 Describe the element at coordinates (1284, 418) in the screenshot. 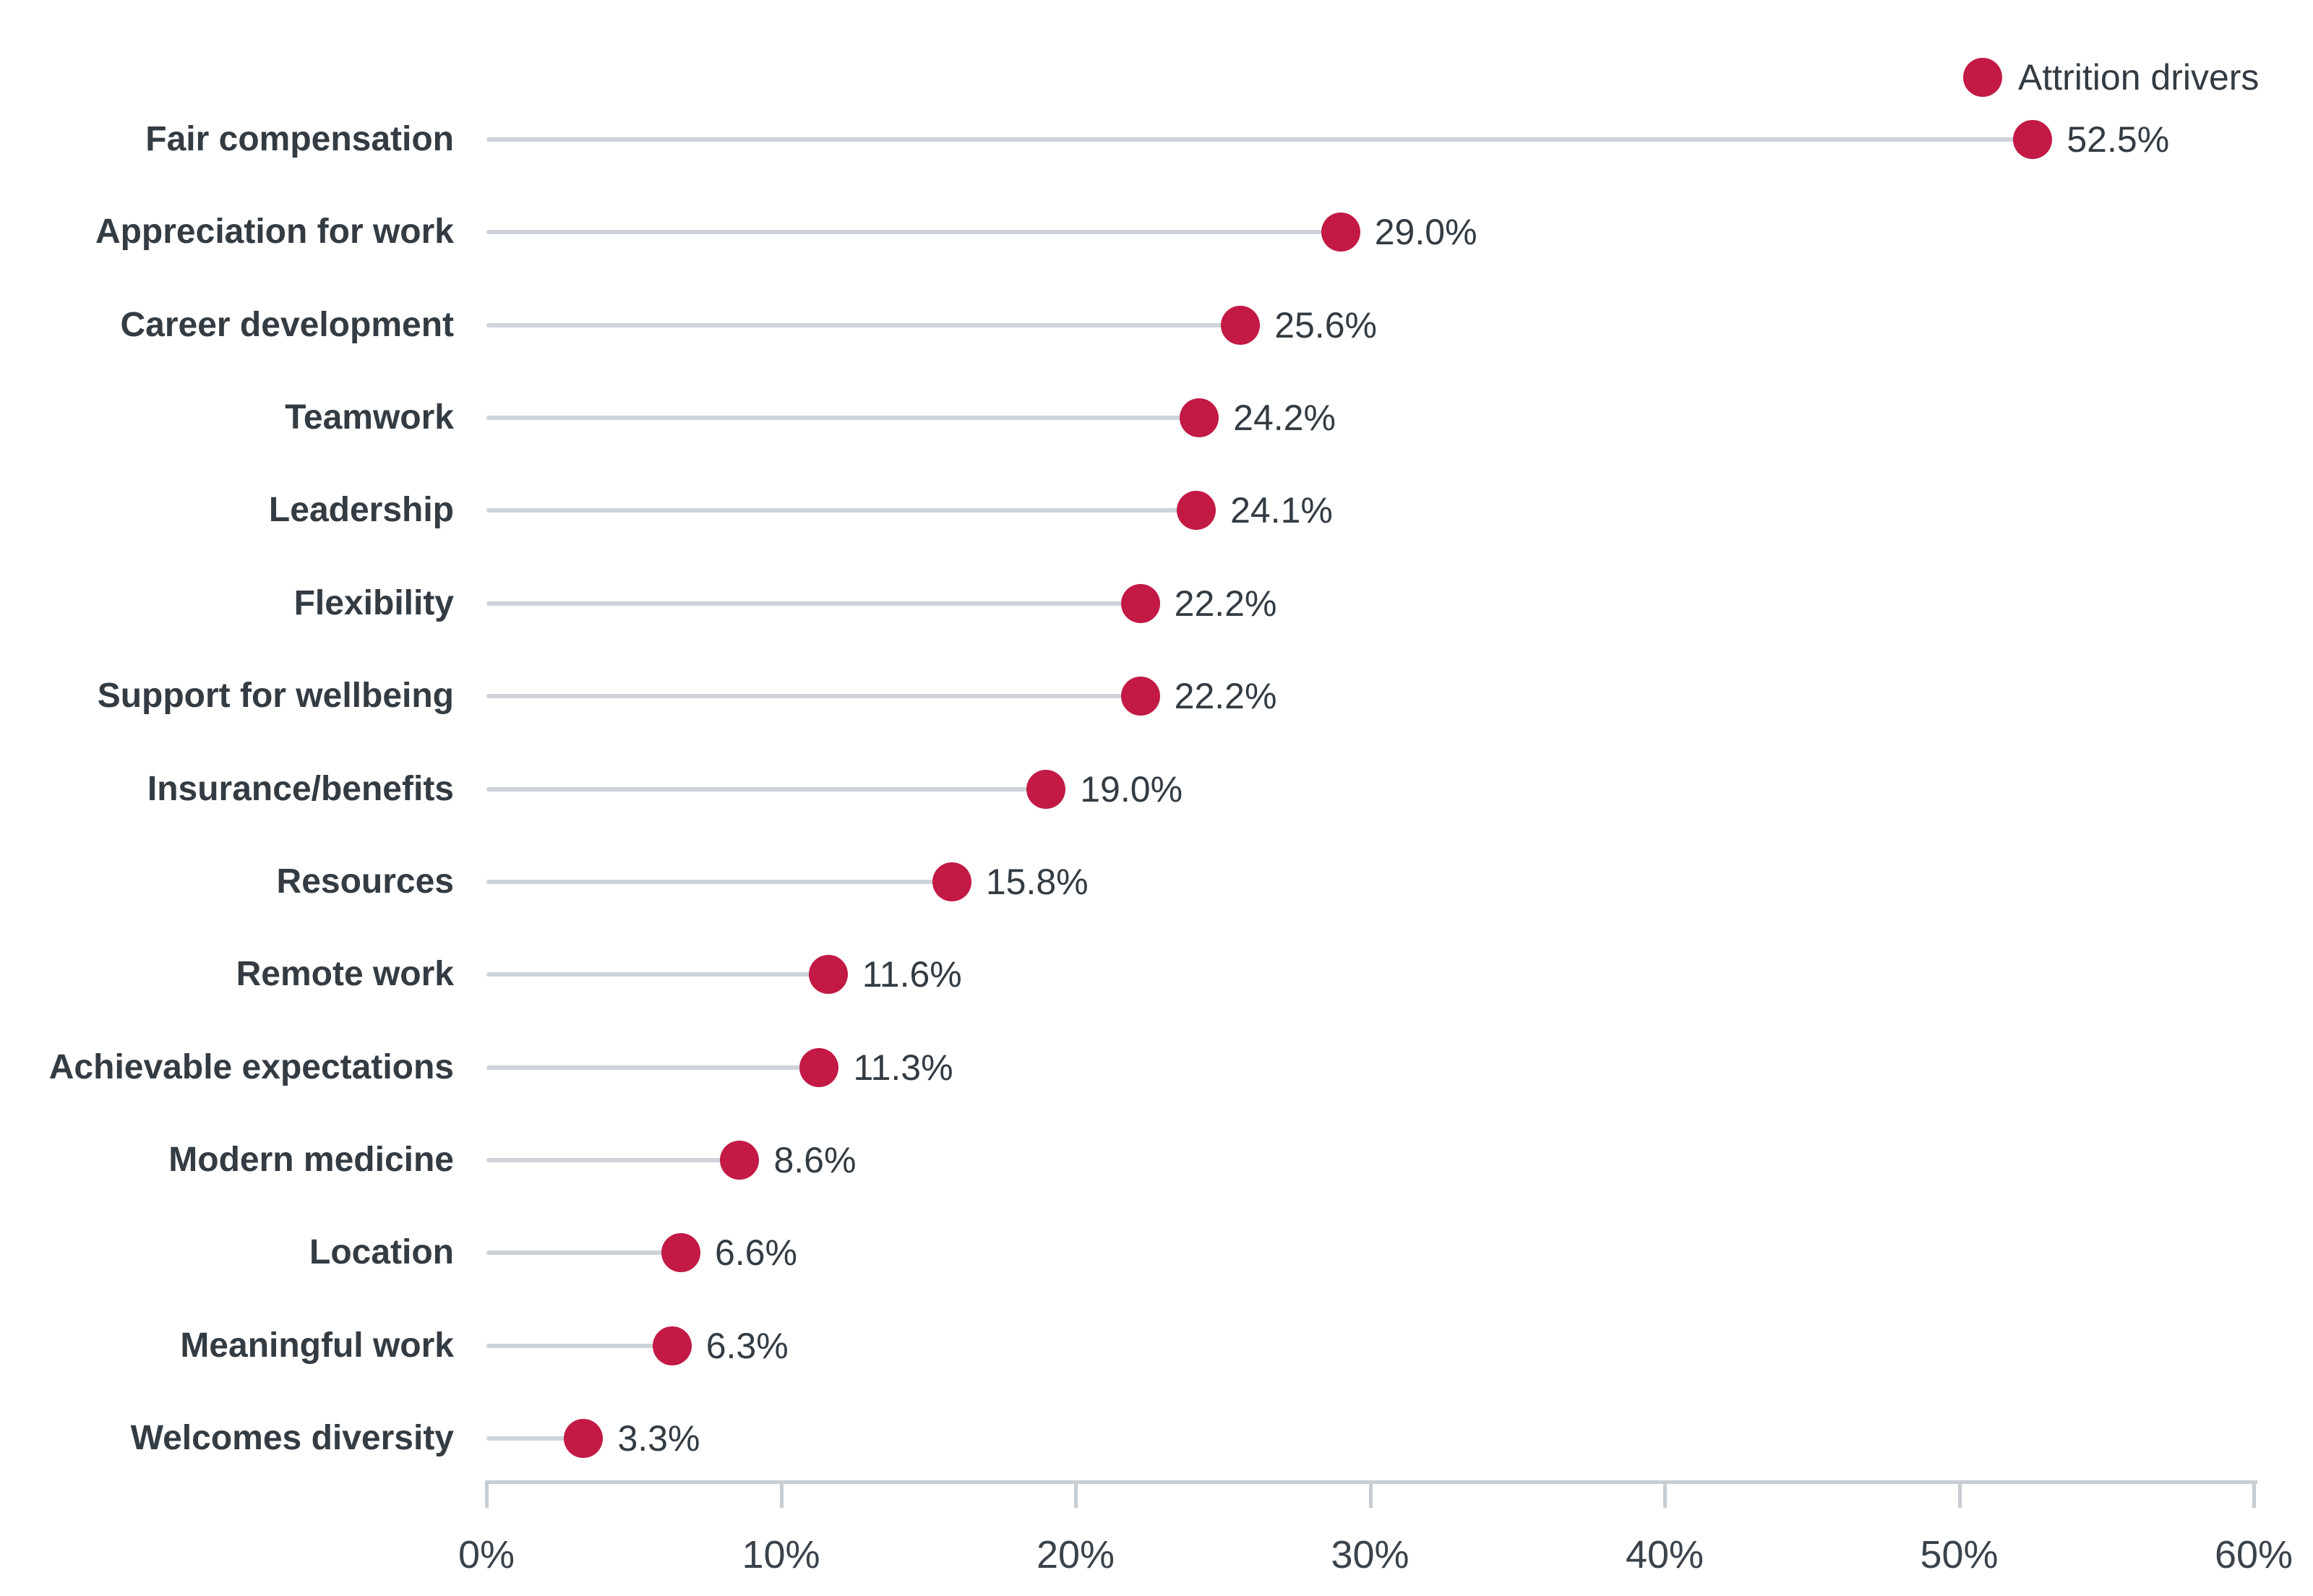

I see `value-label: 24.2%` at that location.